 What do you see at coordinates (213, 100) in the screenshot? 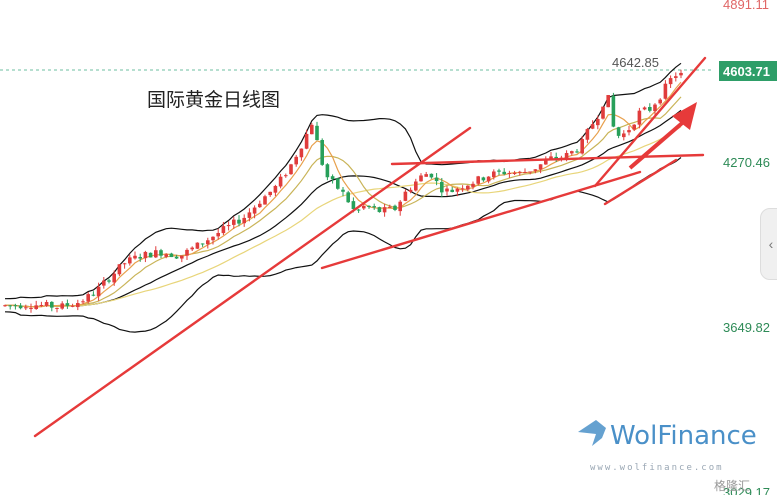
I see `chart-title: 国际黄金日线图` at bounding box center [213, 100].